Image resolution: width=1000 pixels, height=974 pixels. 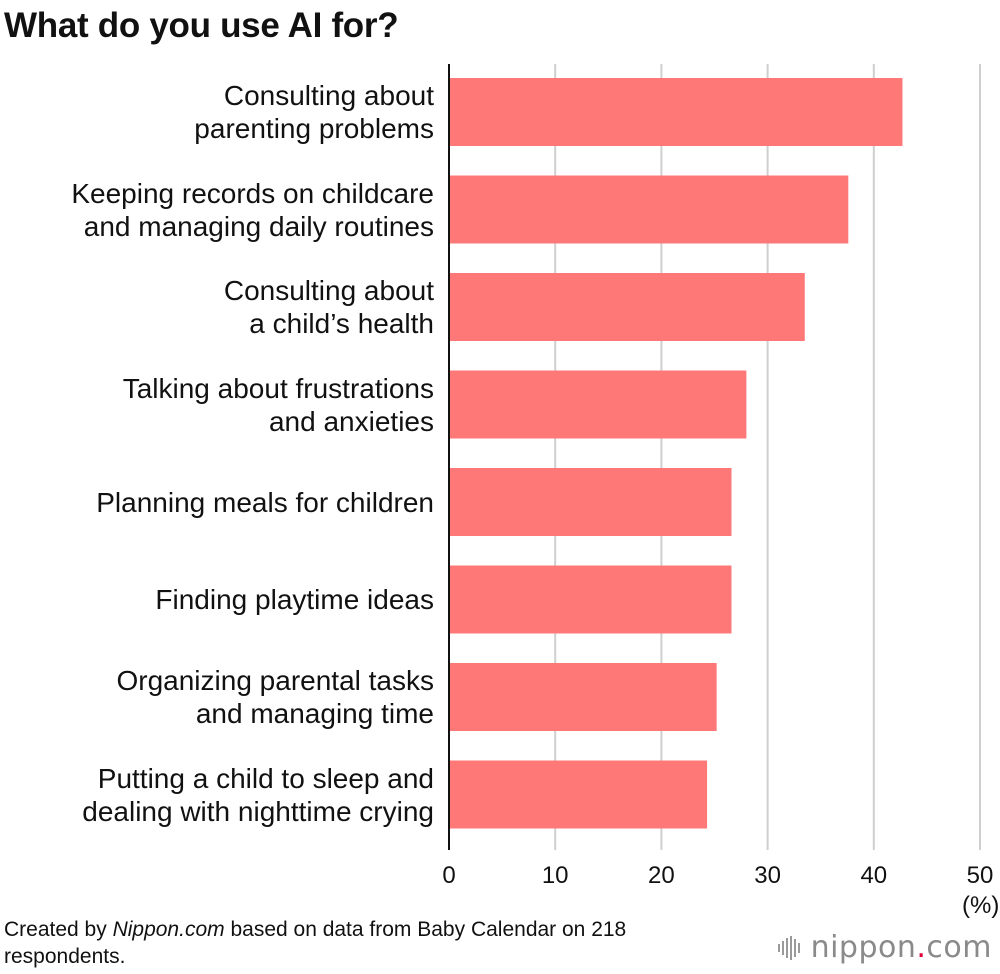 I want to click on brand-logo: nippon. com, so click(x=884, y=947).